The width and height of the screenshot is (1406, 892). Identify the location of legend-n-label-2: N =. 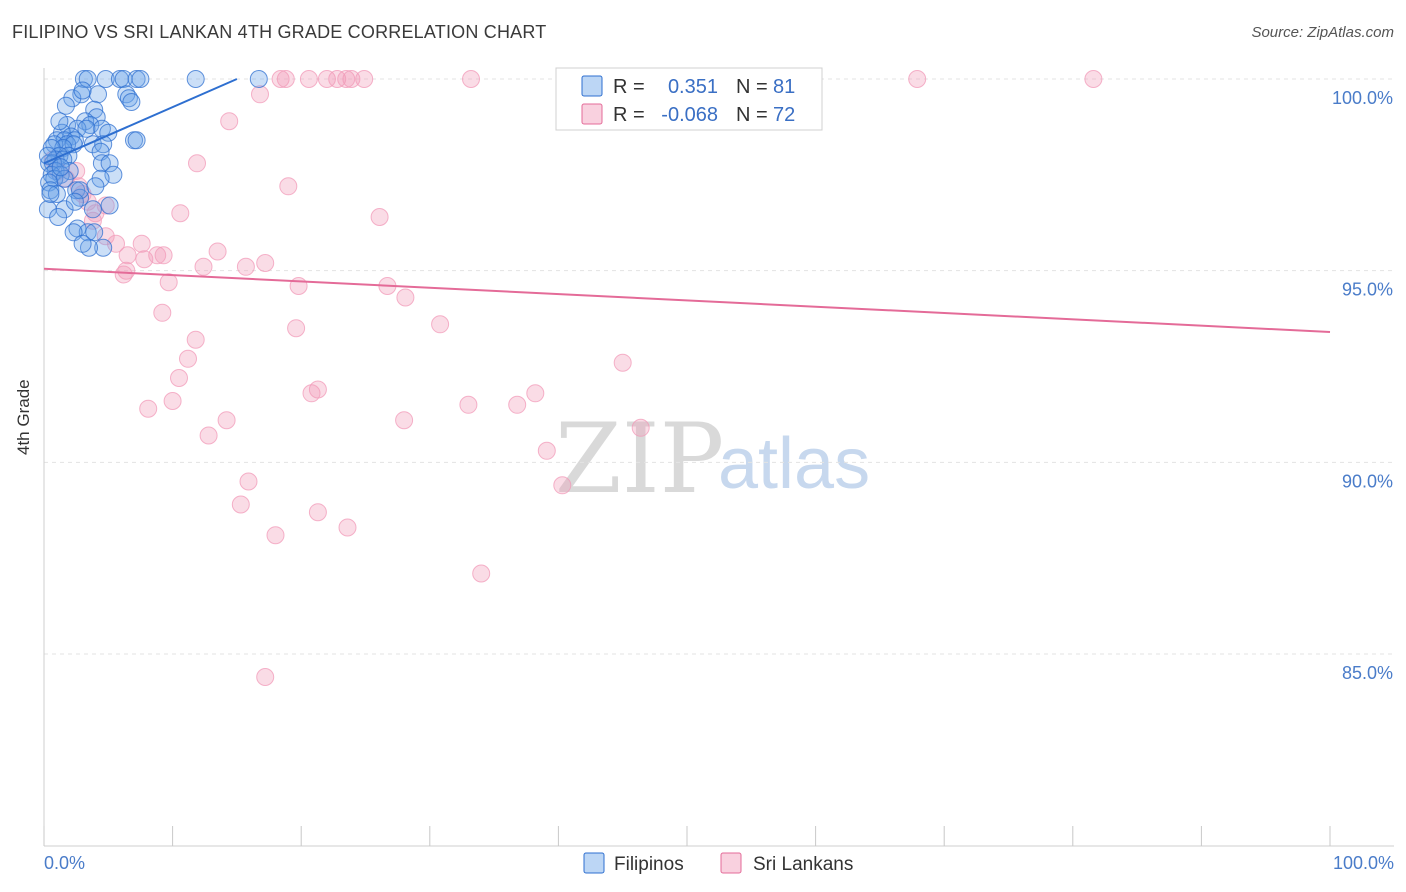
(752, 115).